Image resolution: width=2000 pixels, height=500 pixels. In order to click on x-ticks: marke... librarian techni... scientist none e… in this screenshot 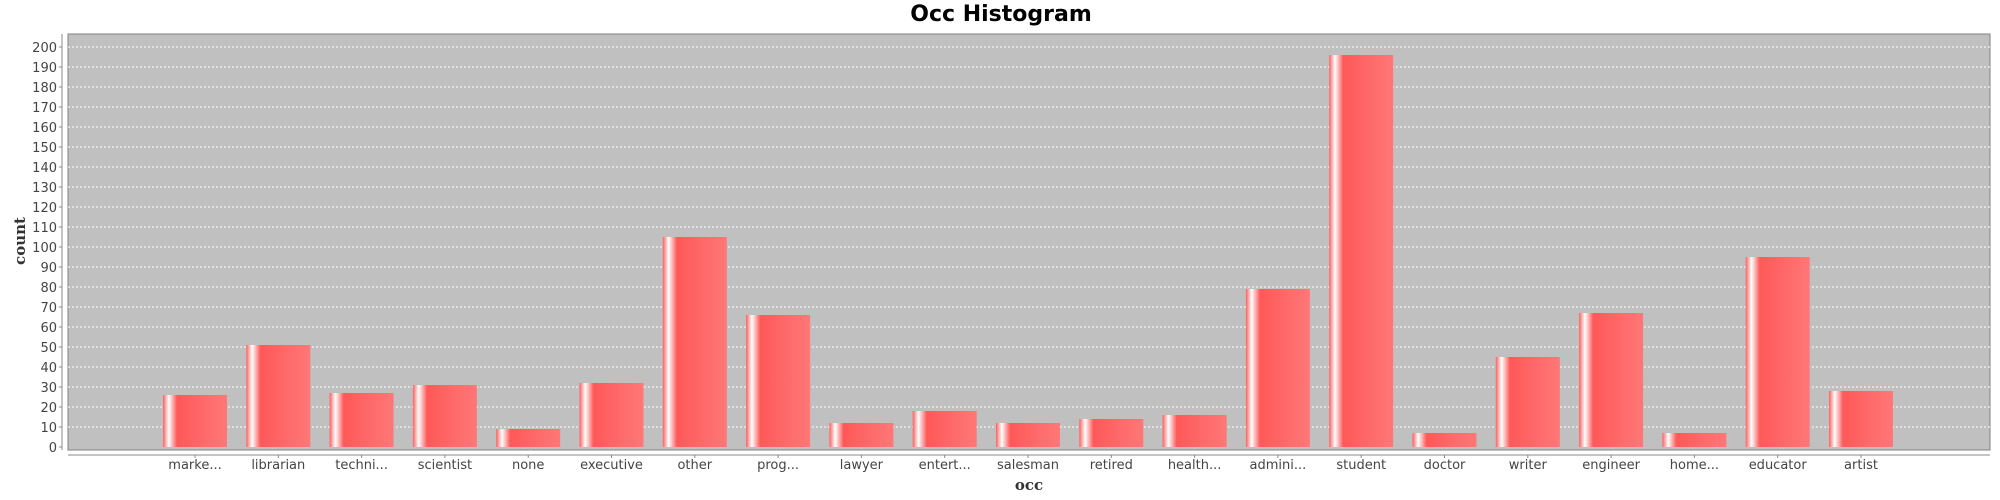, I will do `click(1023, 464)`.